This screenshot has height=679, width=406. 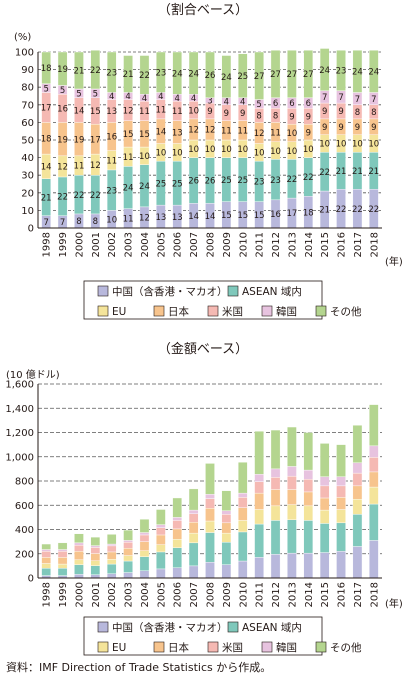 What do you see at coordinates (276, 244) in the screenshot?
I see `x-tick-label: 2012` at bounding box center [276, 244].